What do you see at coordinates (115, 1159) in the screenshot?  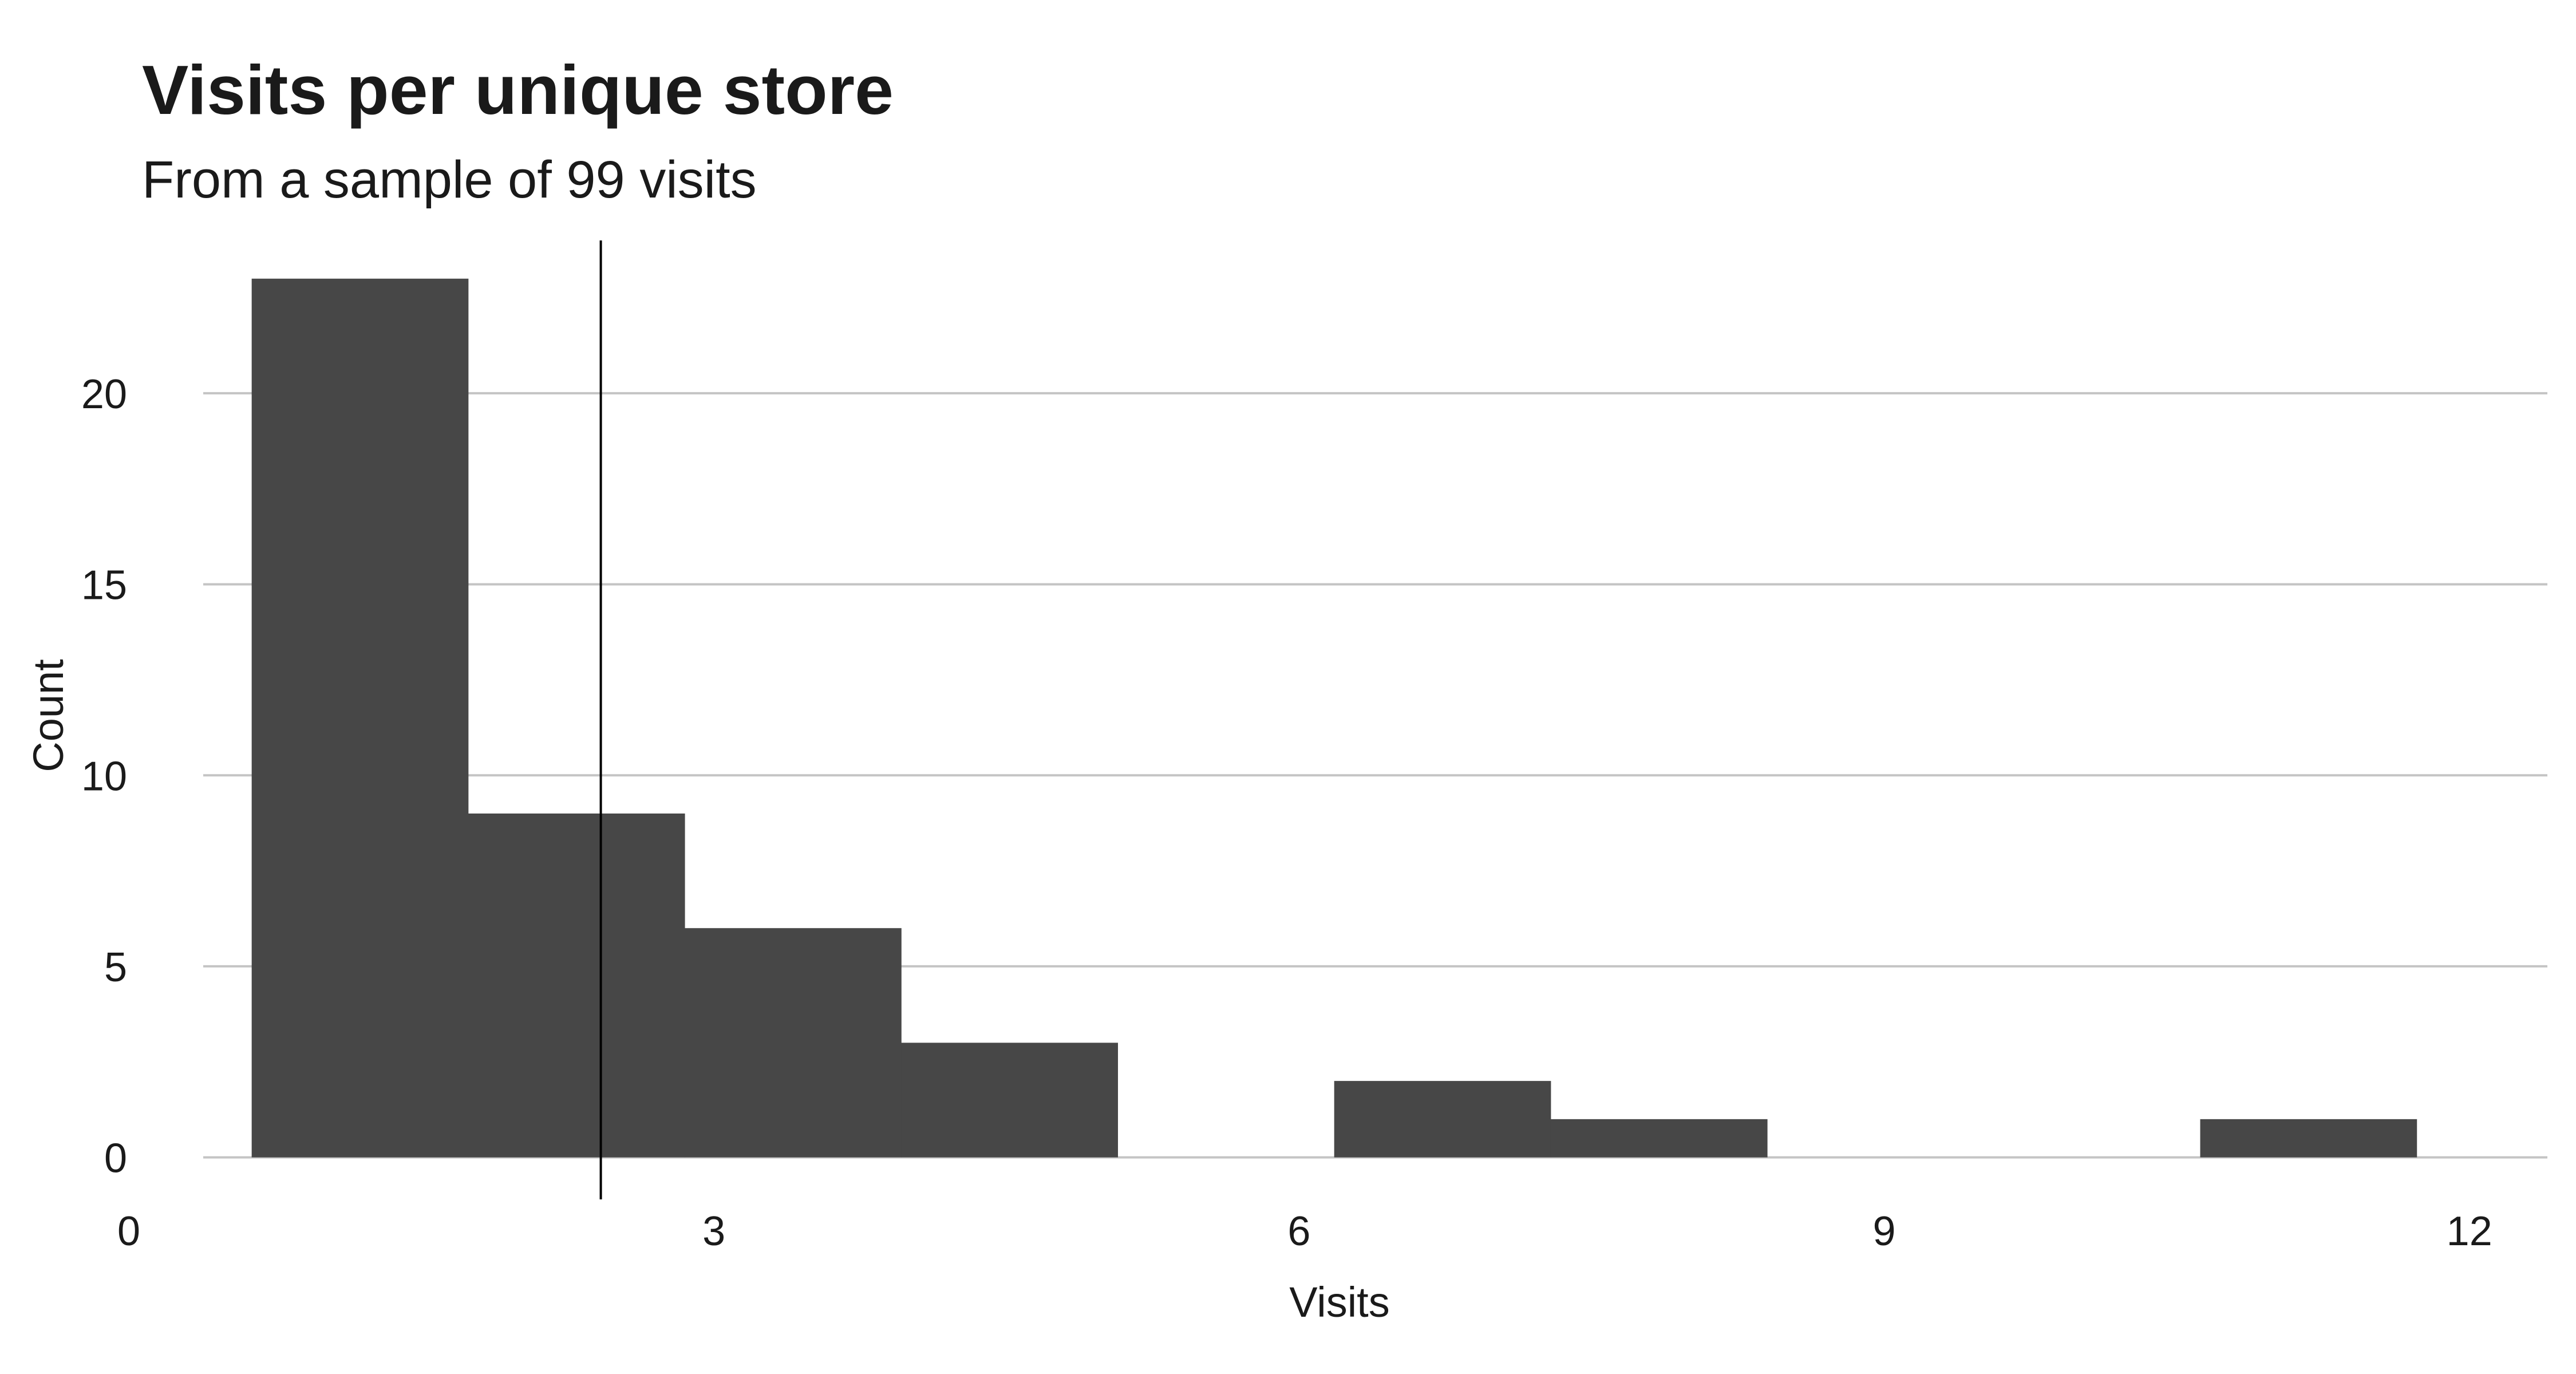 I see `y-tick-label: 0` at bounding box center [115, 1159].